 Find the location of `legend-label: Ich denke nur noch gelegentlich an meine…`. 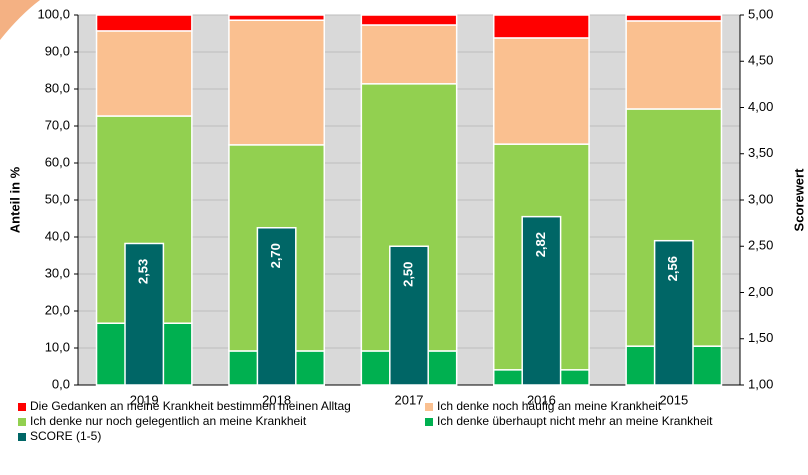

legend-label: Ich denke nur noch gelegentlich an meine… is located at coordinates (168, 421).